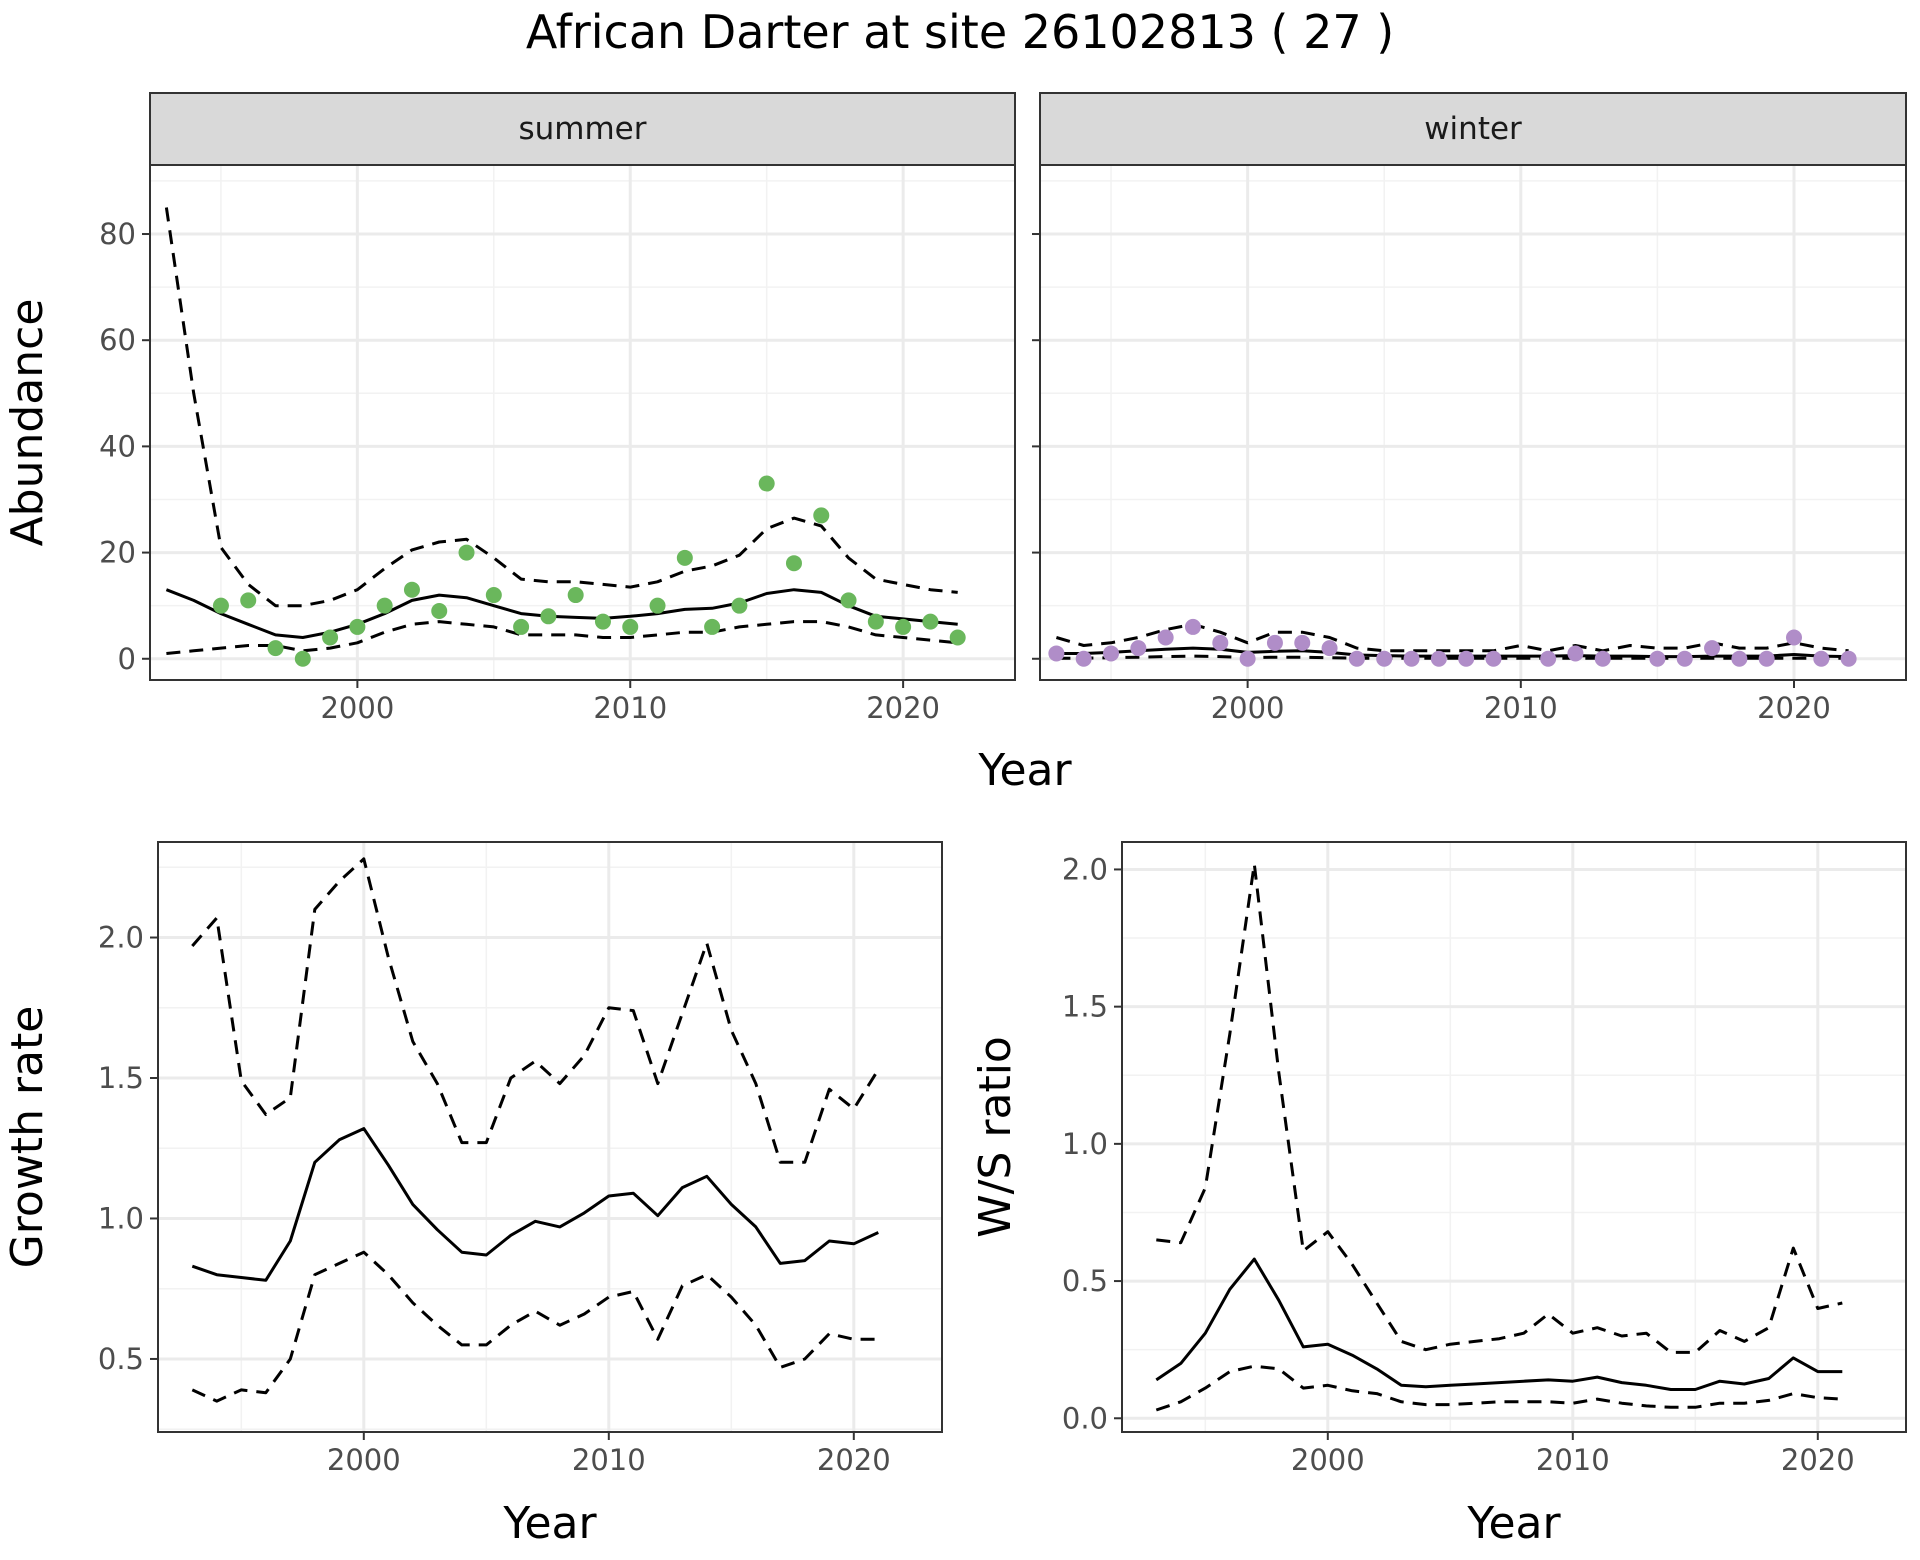 Image resolution: width=1920 pixels, height=1560 pixels. Describe the element at coordinates (535, 1204) in the screenshot. I see `growth-rate-line` at that location.